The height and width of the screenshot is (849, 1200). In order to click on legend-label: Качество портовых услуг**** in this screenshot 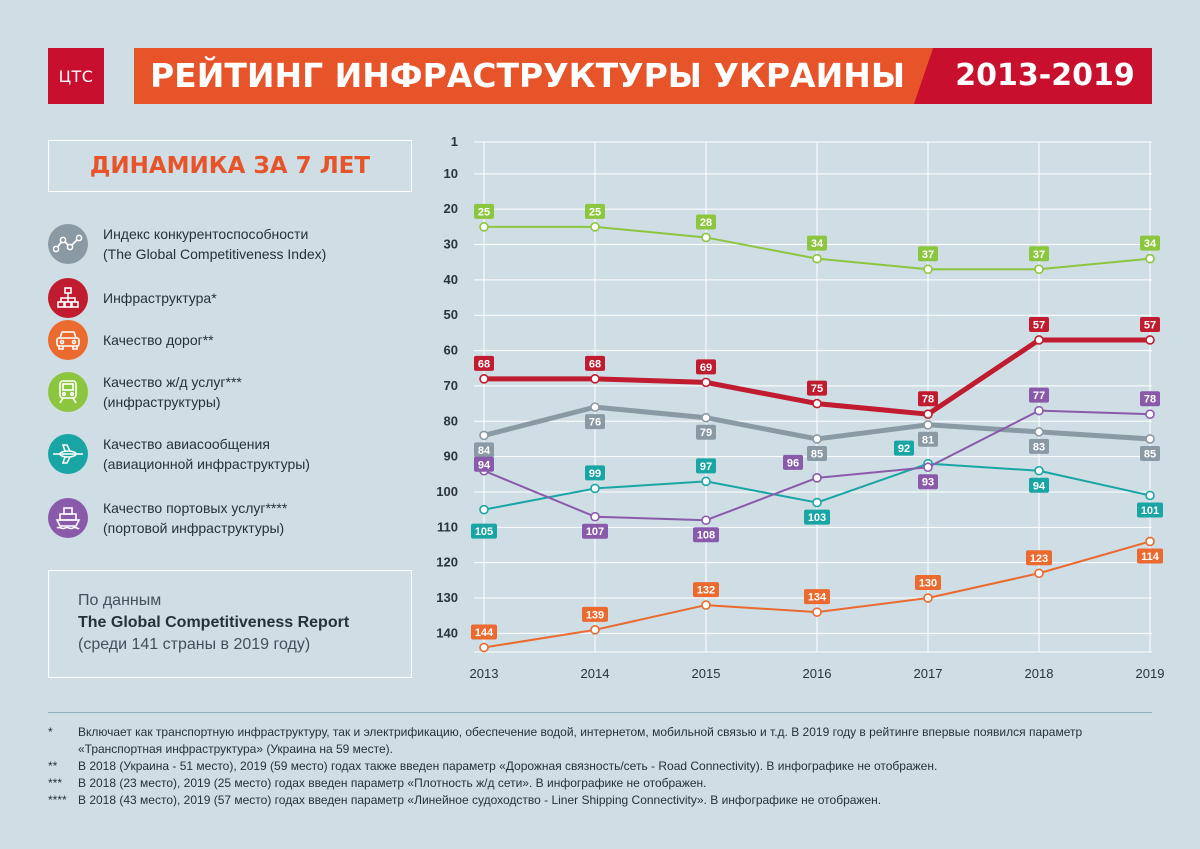, I will do `click(195, 508)`.